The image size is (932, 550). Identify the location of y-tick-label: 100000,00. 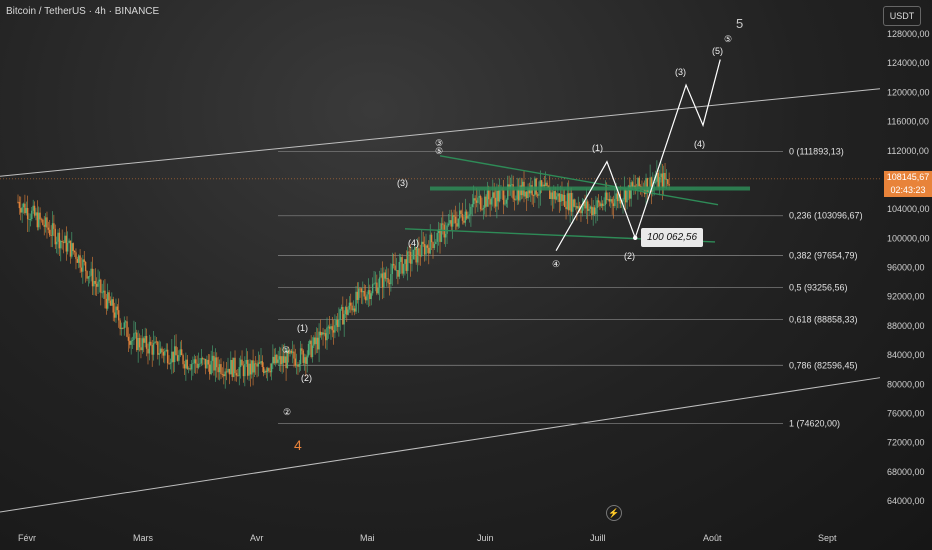
(908, 238).